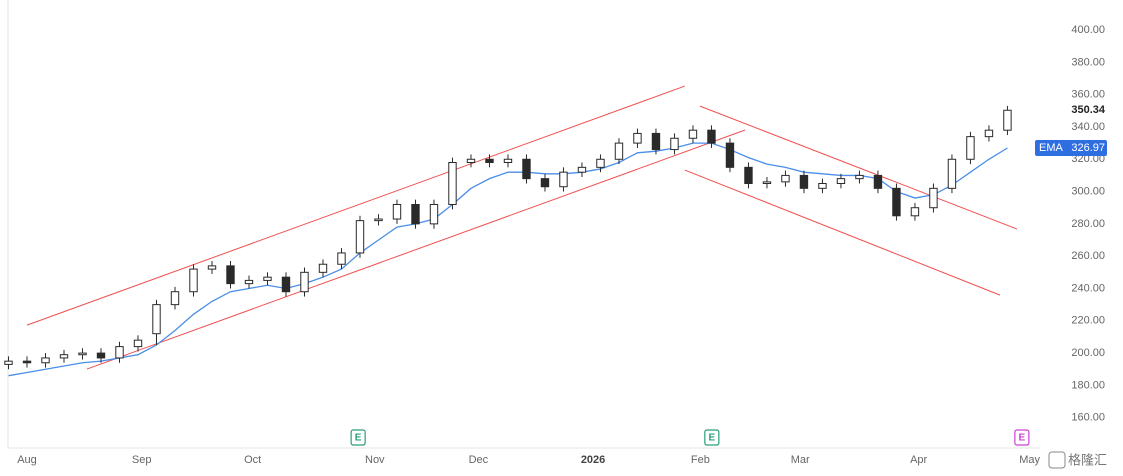  What do you see at coordinates (1088, 353) in the screenshot?
I see `y-tick-label: 200.00` at bounding box center [1088, 353].